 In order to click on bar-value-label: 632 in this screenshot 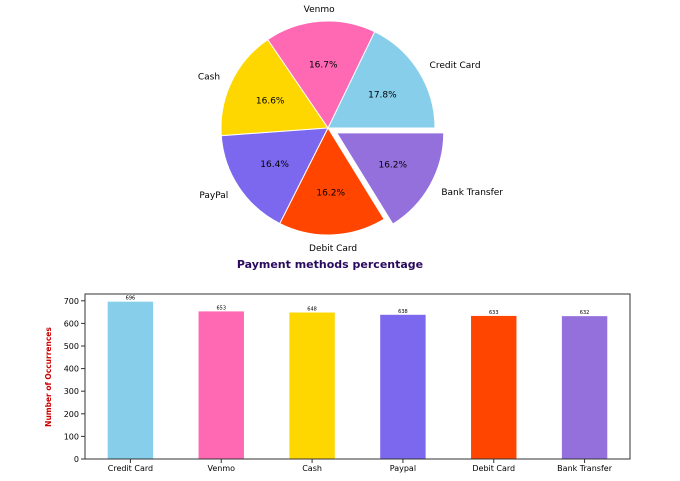, I will do `click(585, 313)`.